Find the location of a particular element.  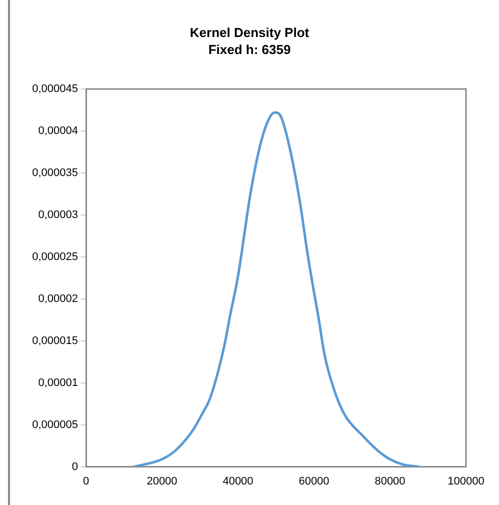

x-tick-label: 20000 is located at coordinates (162, 481).